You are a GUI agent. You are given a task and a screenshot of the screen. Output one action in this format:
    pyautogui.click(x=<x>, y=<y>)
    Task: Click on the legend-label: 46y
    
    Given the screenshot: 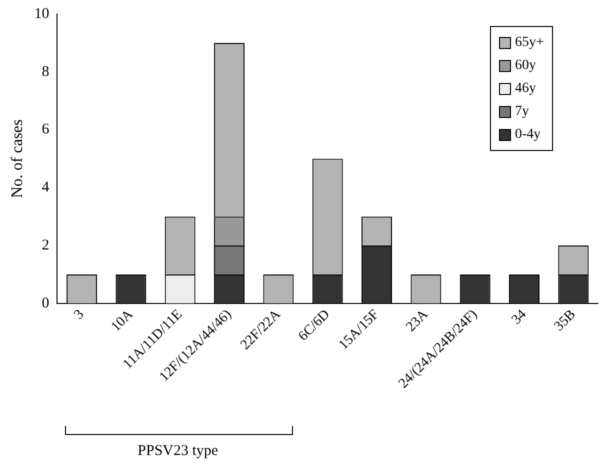 What is the action you would take?
    pyautogui.click(x=525, y=88)
    